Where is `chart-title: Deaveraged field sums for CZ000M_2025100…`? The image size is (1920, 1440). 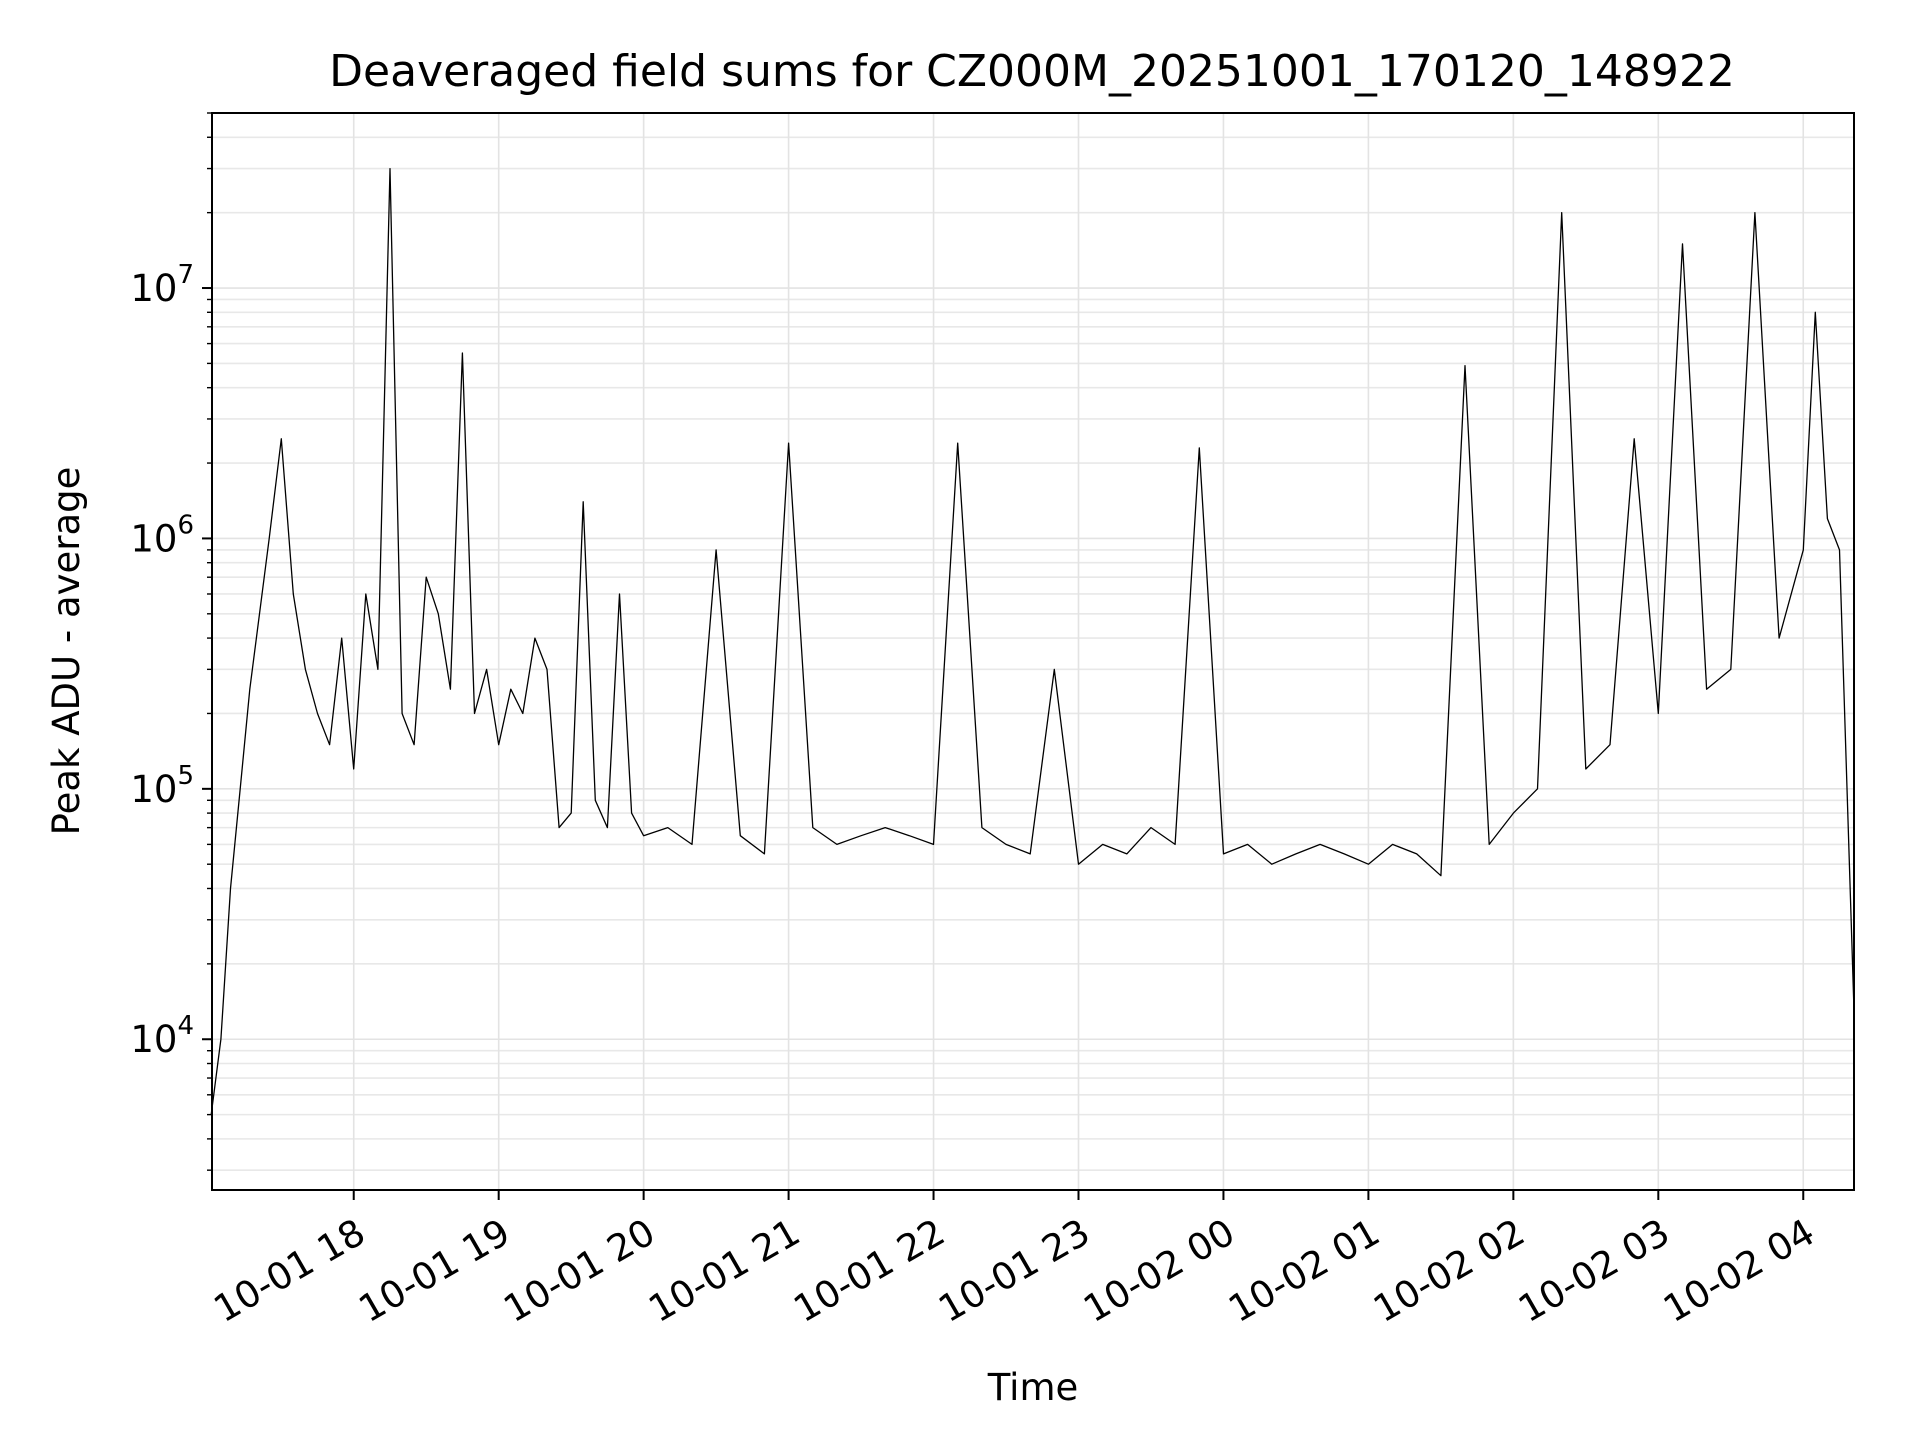 chart-title: Deaveraged field sums for CZ000M_2025100… is located at coordinates (1032, 71).